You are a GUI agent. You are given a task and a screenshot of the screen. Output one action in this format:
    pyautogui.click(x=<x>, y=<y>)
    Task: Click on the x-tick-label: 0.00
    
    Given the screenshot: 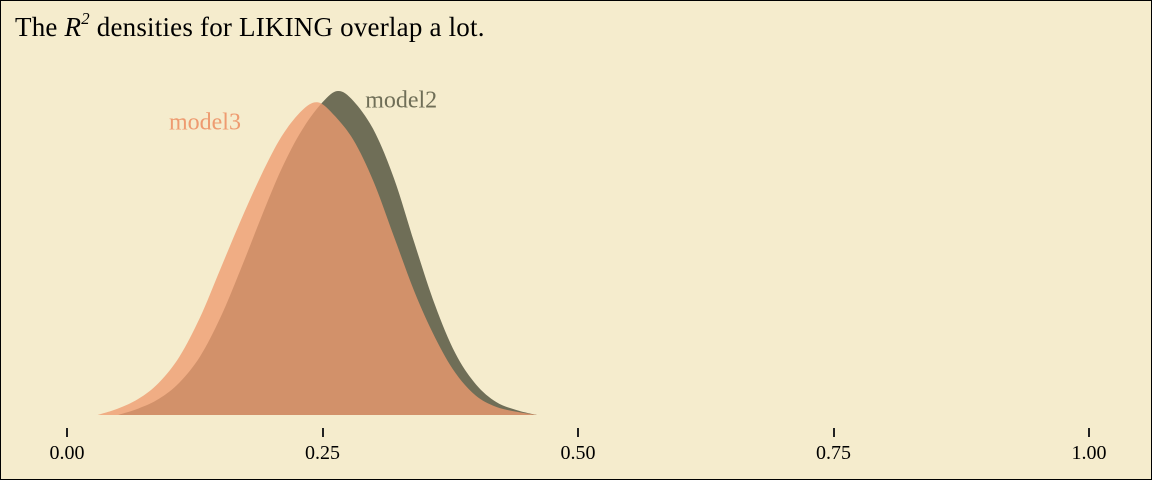 What is the action you would take?
    pyautogui.click(x=67, y=453)
    